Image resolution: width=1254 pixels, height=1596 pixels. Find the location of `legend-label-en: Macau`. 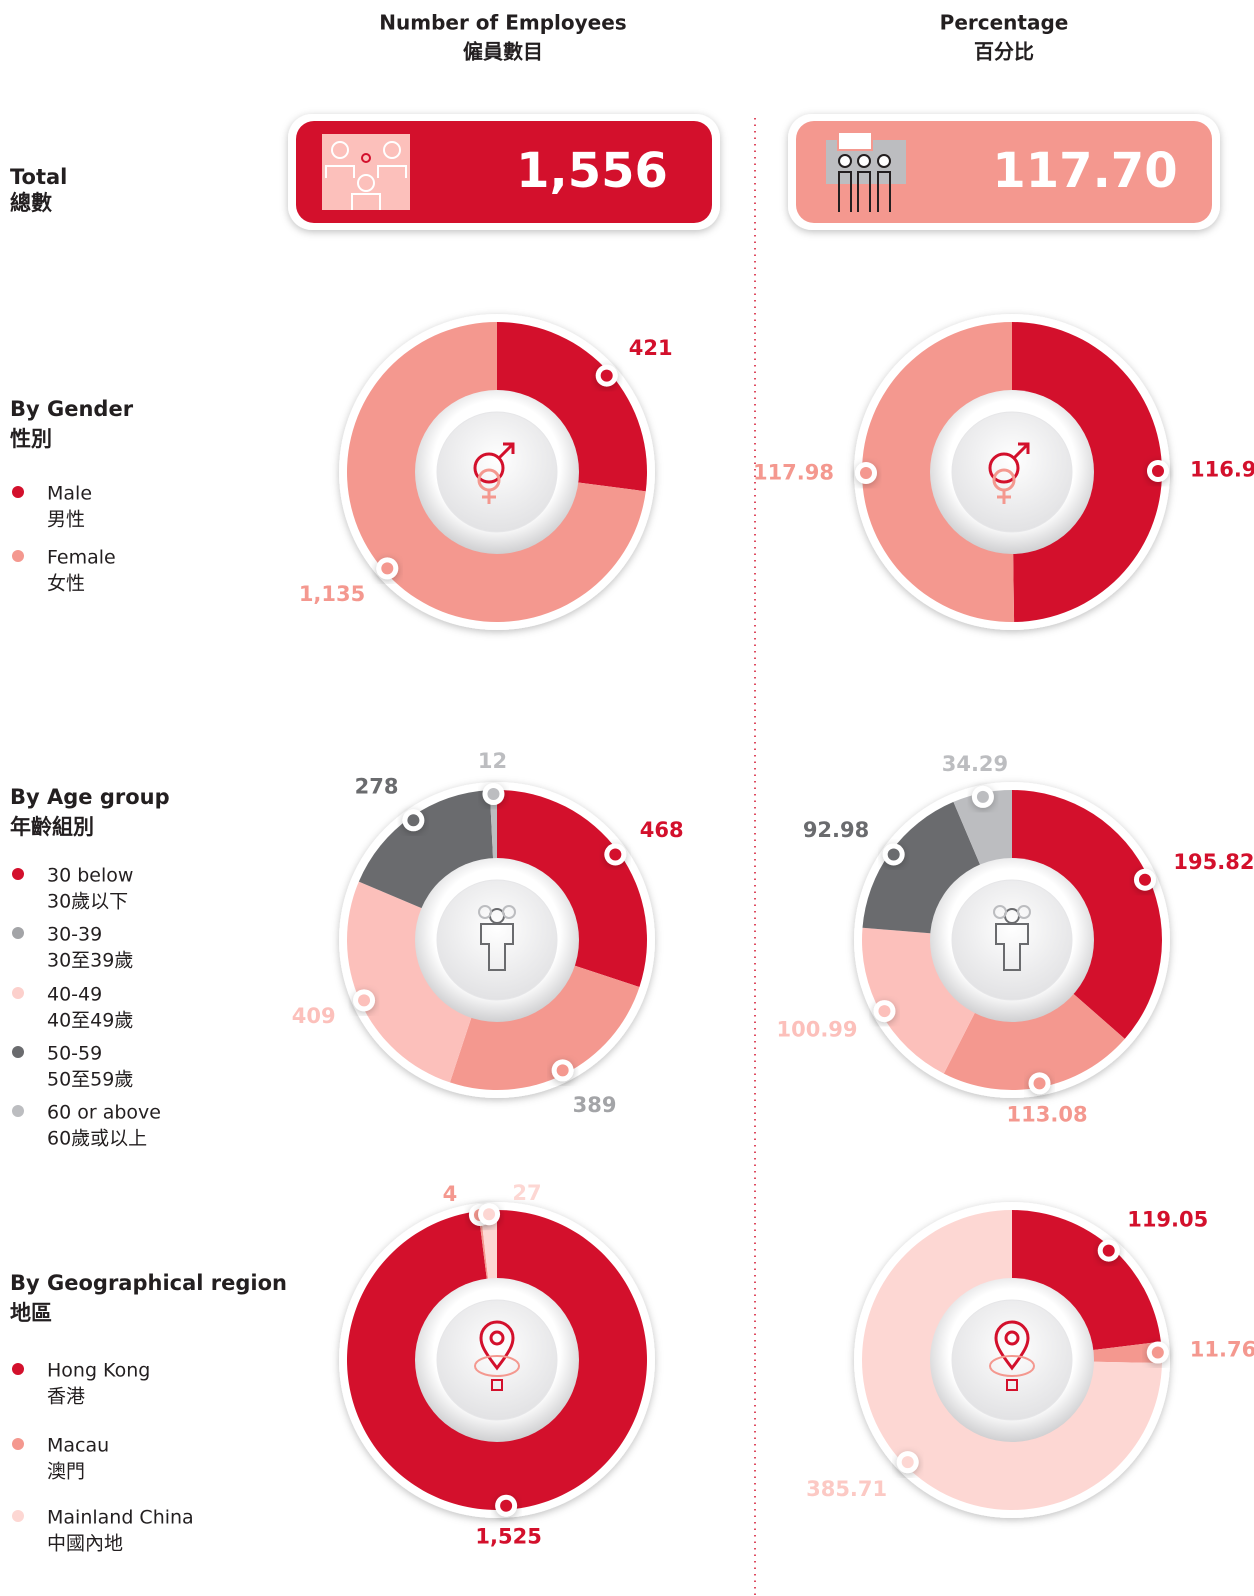

legend-label-en: Macau is located at coordinates (78, 1446).